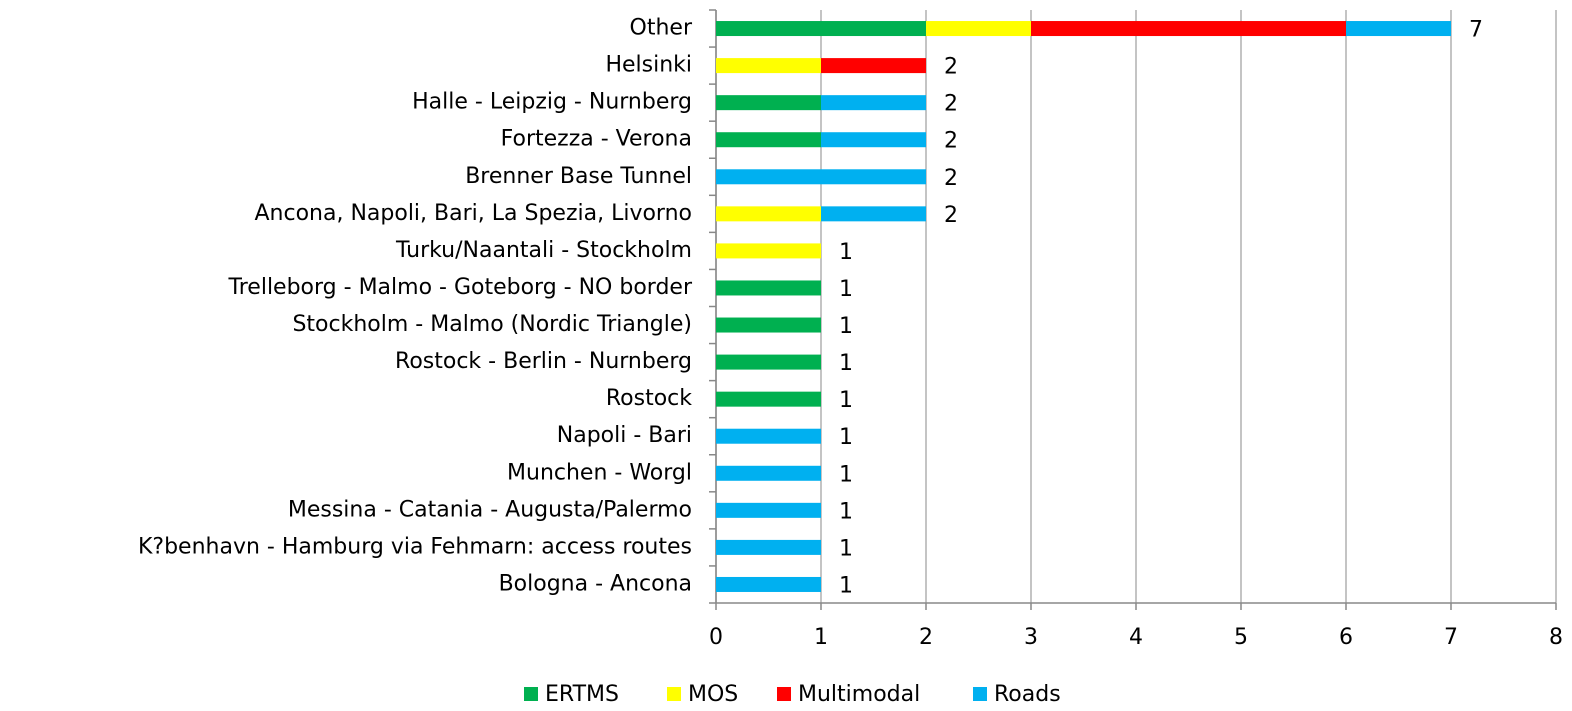 The height and width of the screenshot is (711, 1572). I want to click on y-tick-label: Napoli - Bari, so click(624, 435).